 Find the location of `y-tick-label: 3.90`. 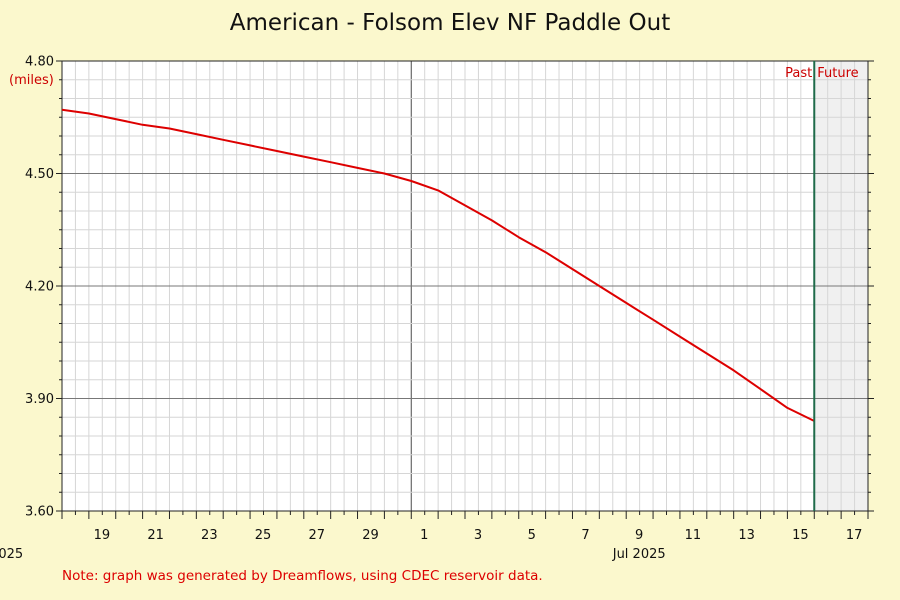

y-tick-label: 3.90 is located at coordinates (39, 399).